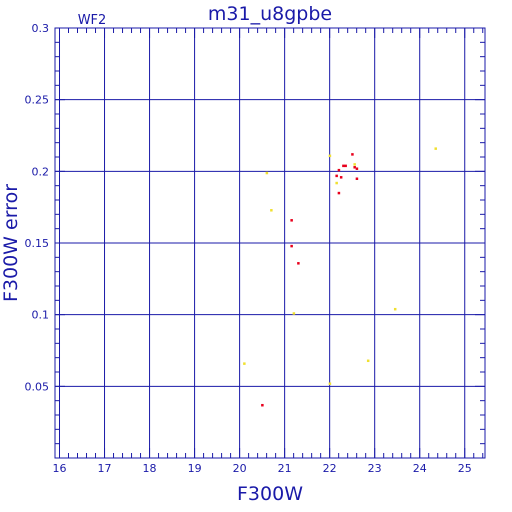  Describe the element at coordinates (270, 14) in the screenshot. I see `chart-title: m31_u8gpbe` at that location.